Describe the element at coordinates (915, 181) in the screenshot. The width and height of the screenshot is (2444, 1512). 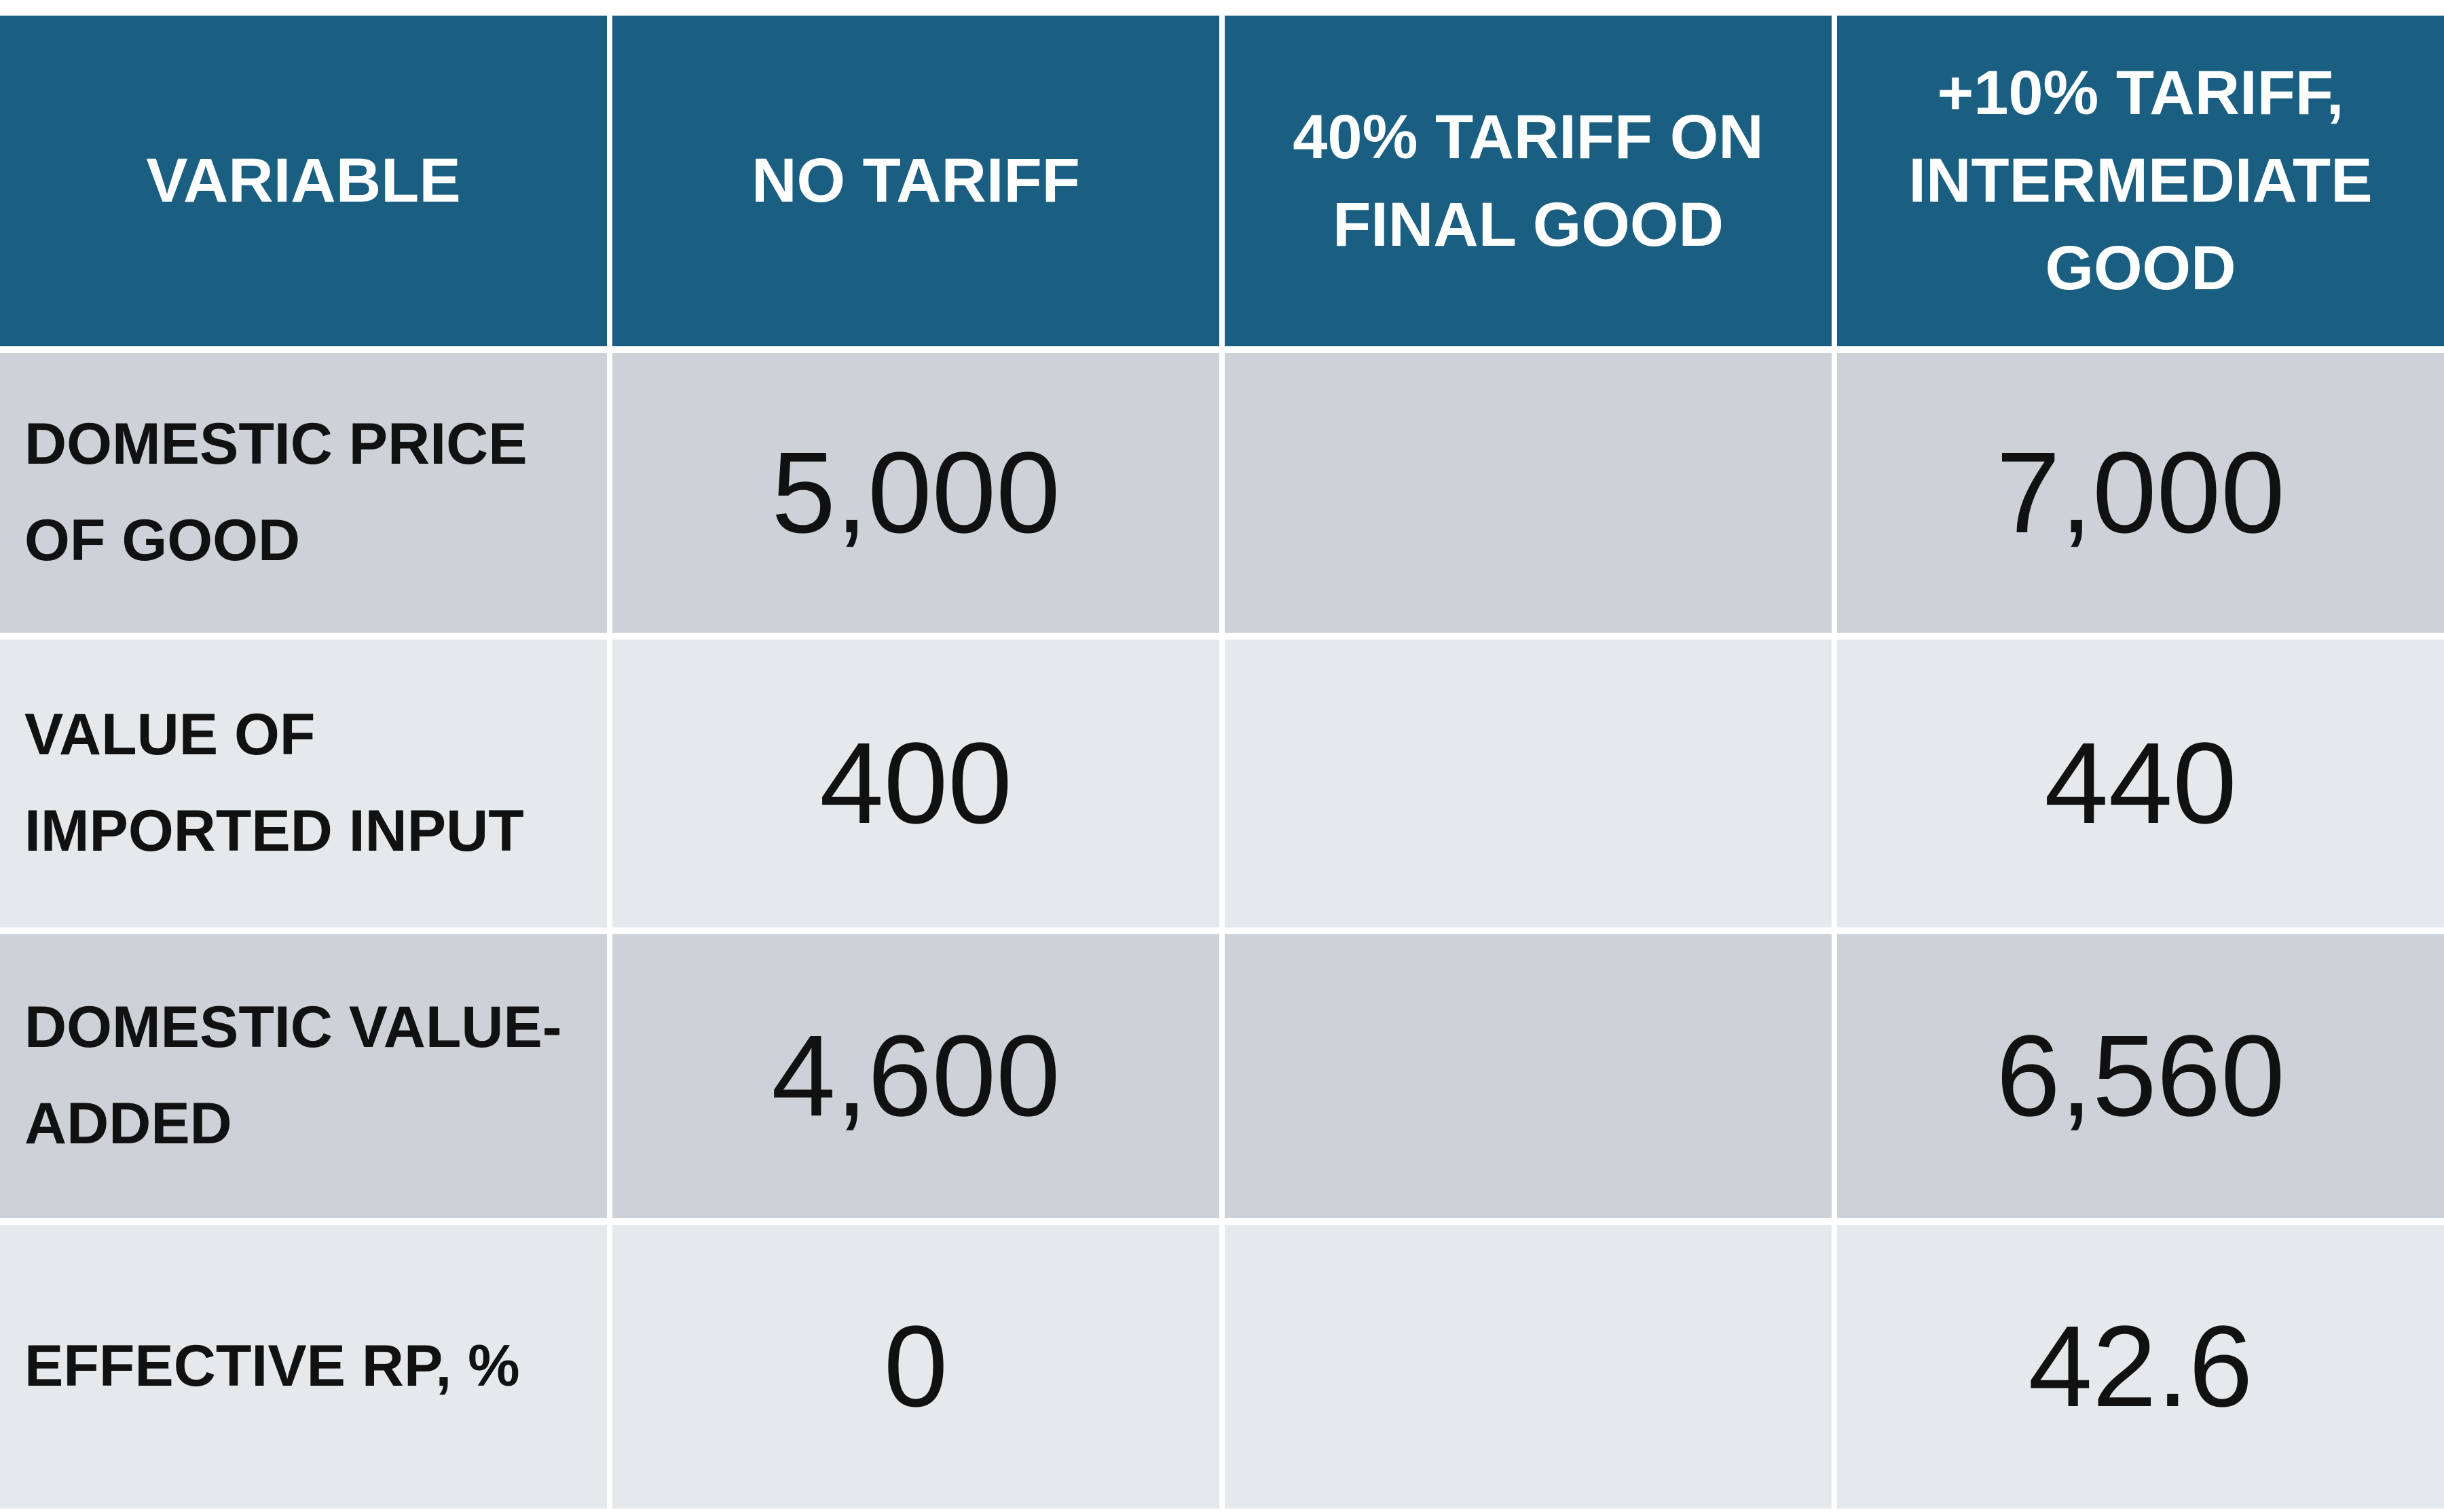
I see `header-cell: NO TARIFF` at that location.